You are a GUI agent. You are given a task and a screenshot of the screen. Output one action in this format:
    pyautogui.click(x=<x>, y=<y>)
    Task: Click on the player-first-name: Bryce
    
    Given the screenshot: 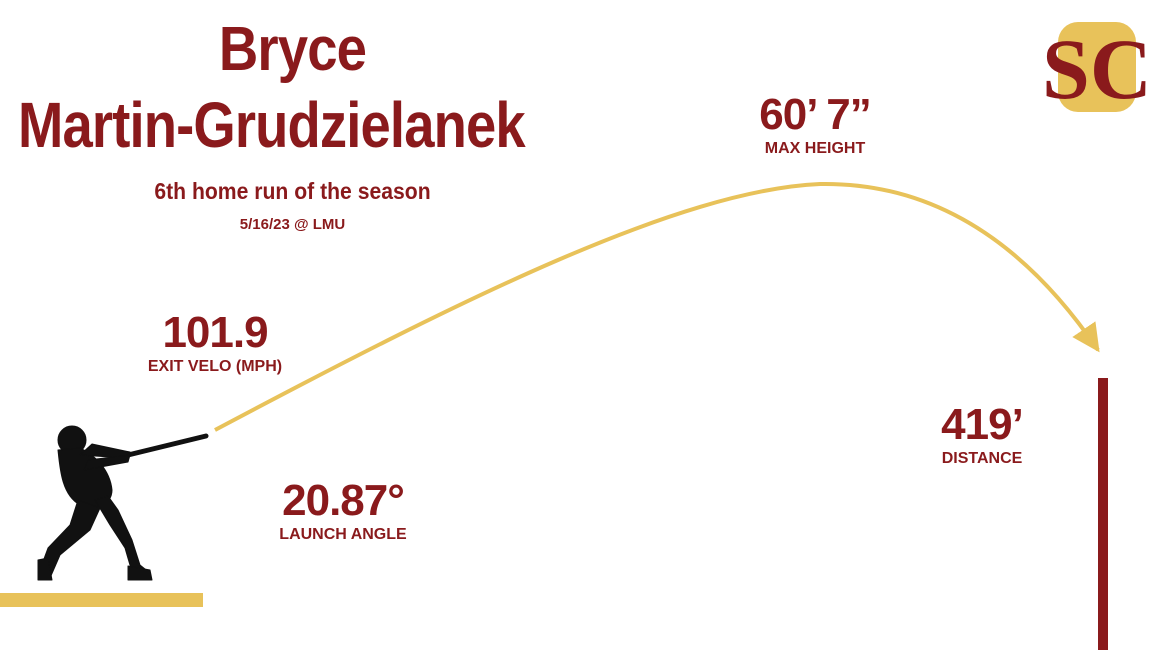 What is the action you would take?
    pyautogui.click(x=292, y=49)
    